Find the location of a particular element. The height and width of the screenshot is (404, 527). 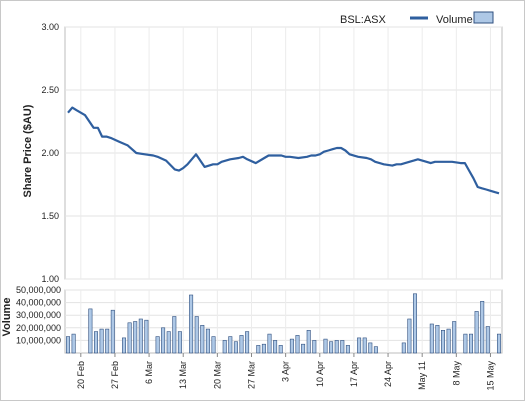

x-tick-label: 3 Apr is located at coordinates (286, 371).